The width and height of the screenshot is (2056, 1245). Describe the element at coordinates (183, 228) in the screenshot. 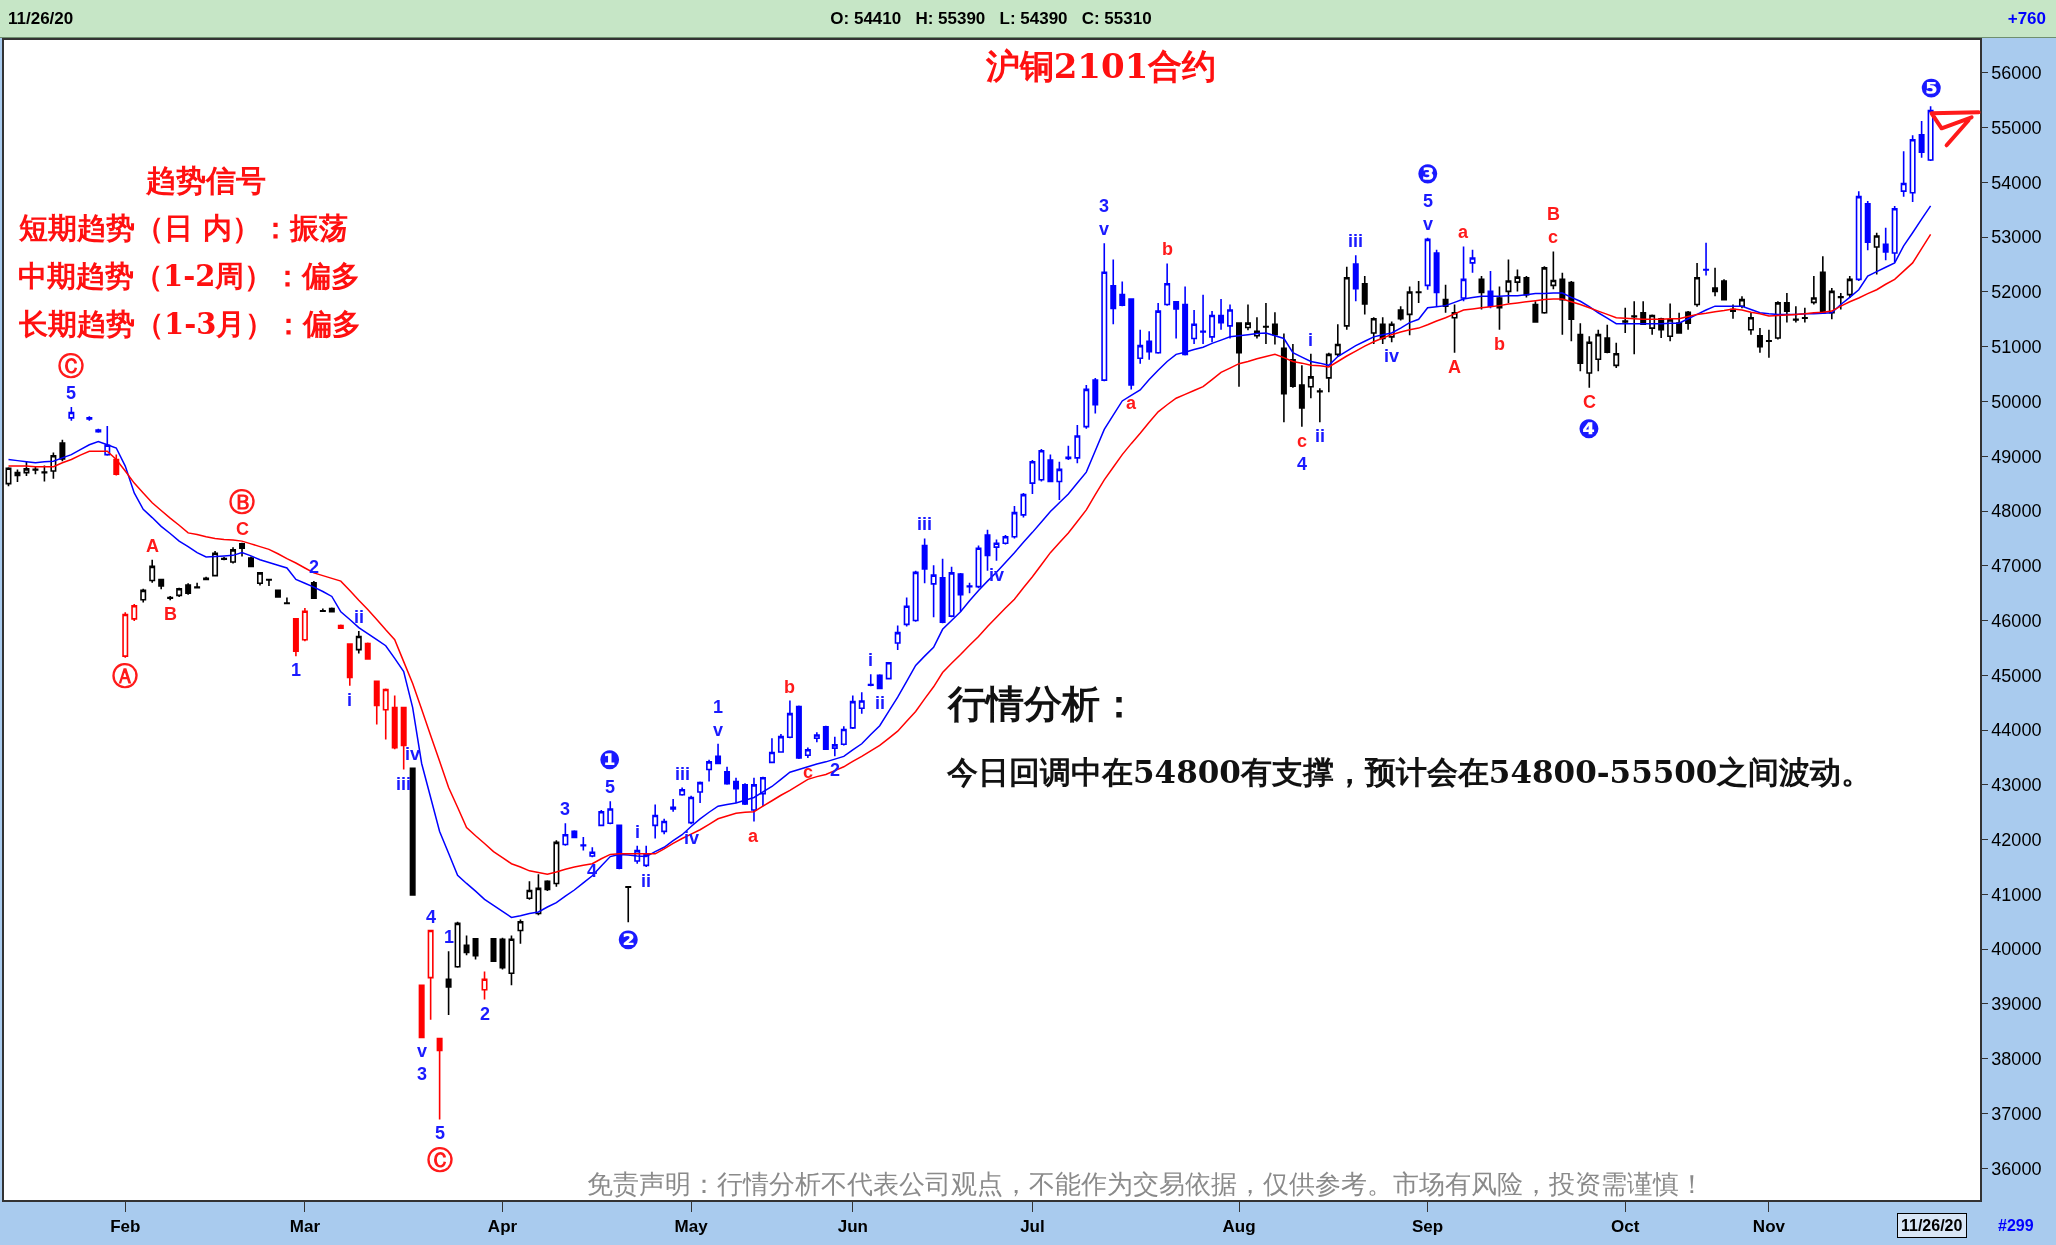

I see `annotation: 短期趋势（日 内）：振荡` at that location.